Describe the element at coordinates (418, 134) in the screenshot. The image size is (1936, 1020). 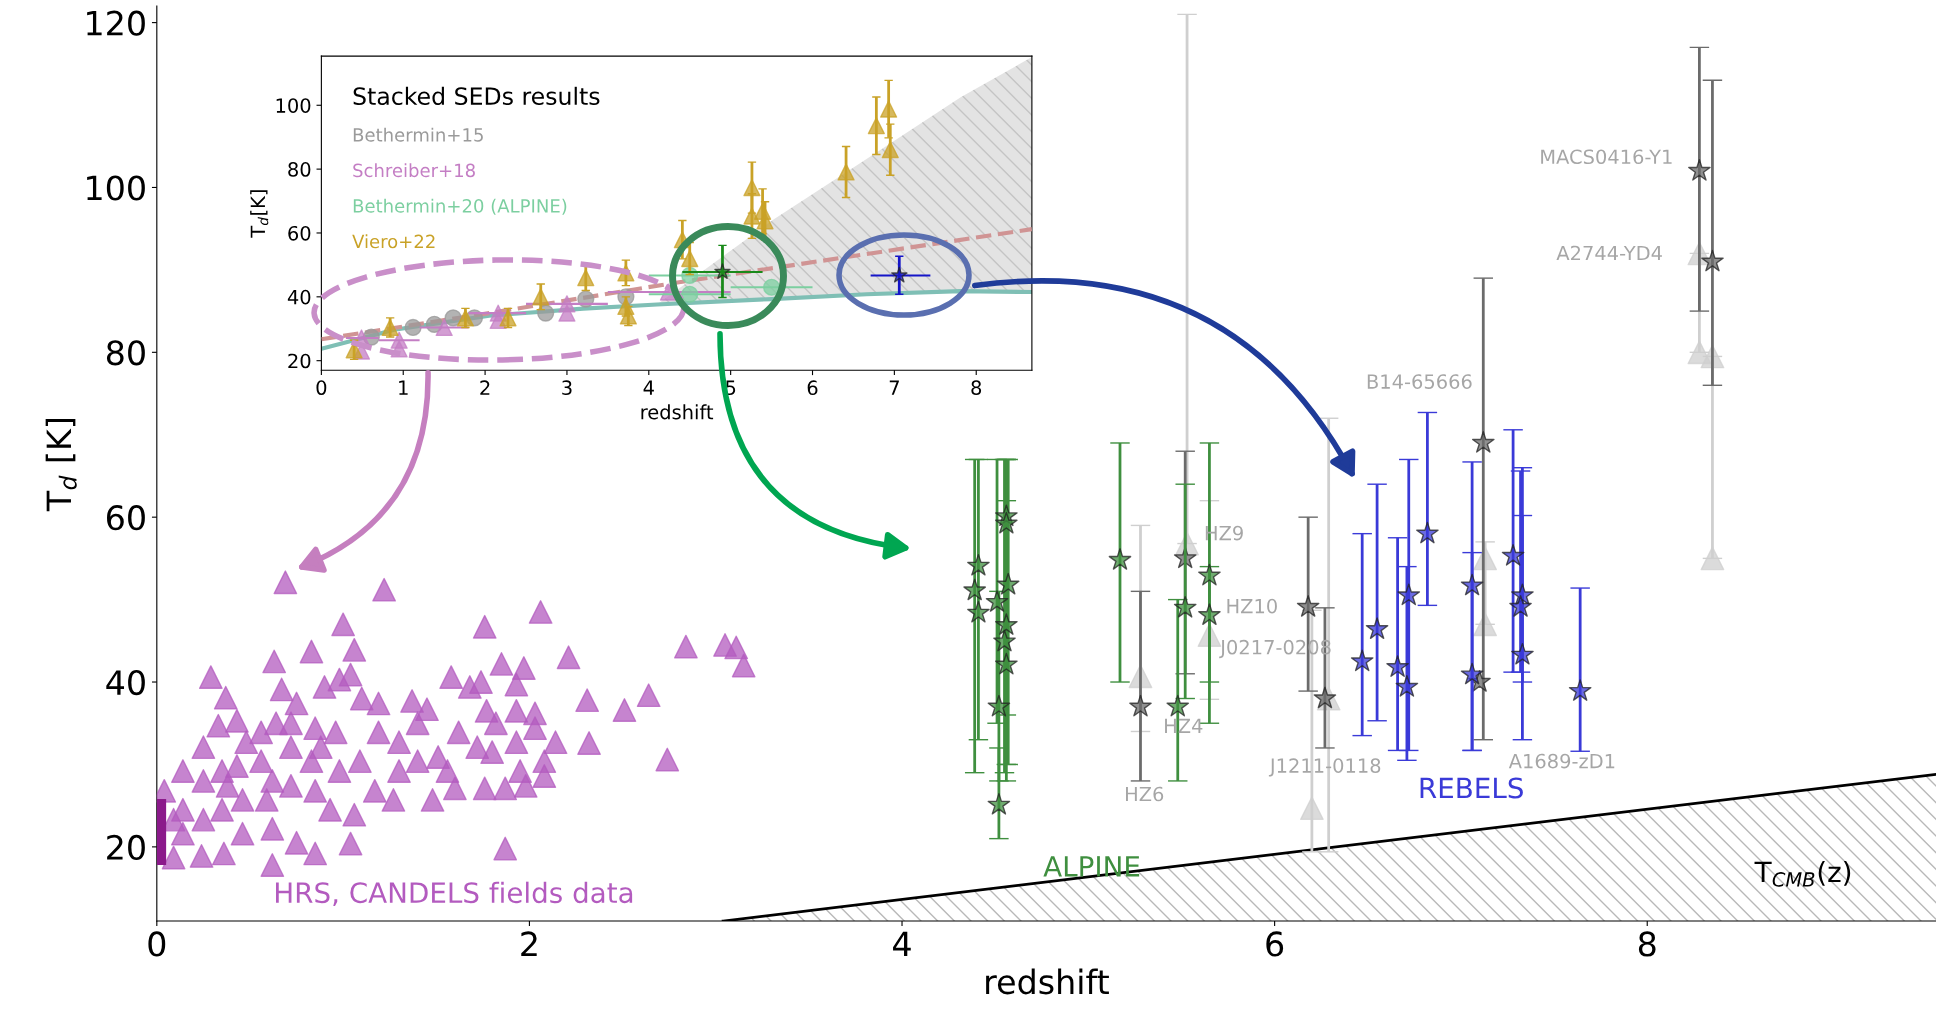
I see `text: Bethermin+15` at that location.